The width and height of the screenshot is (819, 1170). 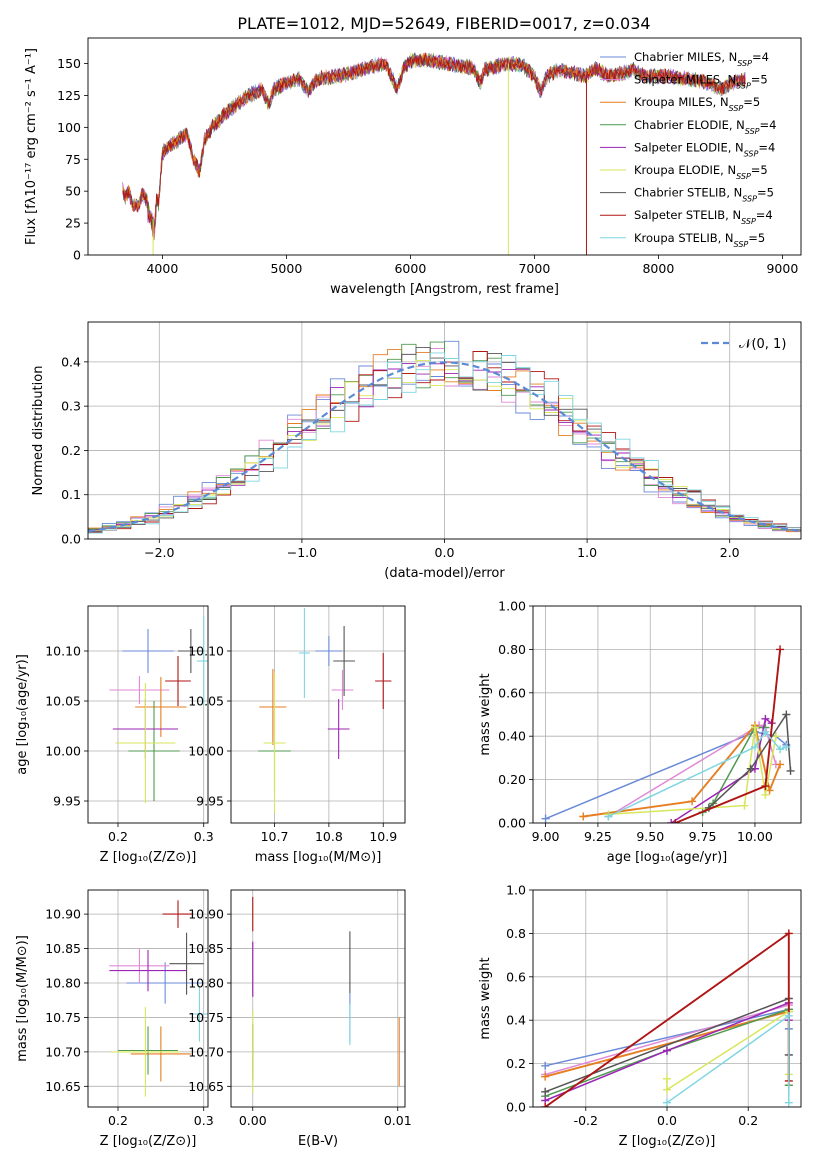 What do you see at coordinates (703, 217) in the screenshot?
I see `legend-label: Salpeter STELIB, NSSP=4` at bounding box center [703, 217].